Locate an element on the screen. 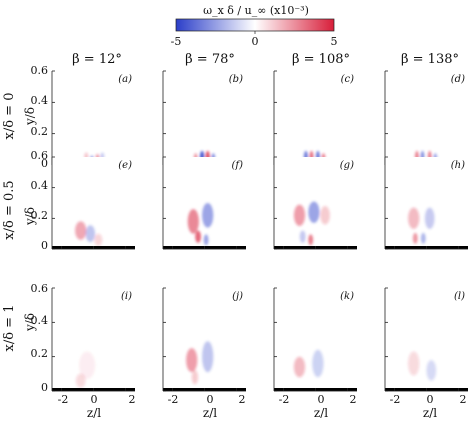  x-tick-c4-0: 0 is located at coordinates (430, 399).